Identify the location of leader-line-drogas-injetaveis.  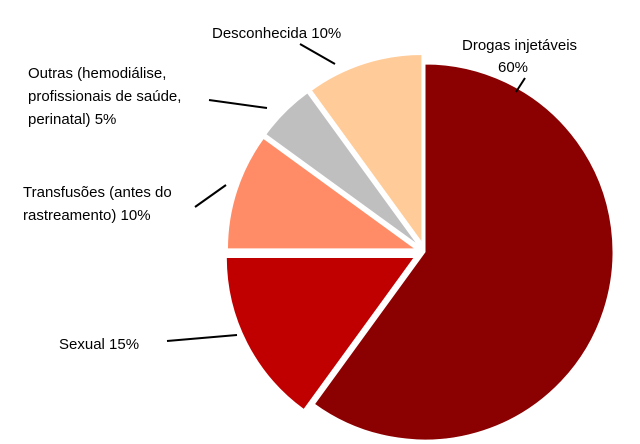
(520, 85).